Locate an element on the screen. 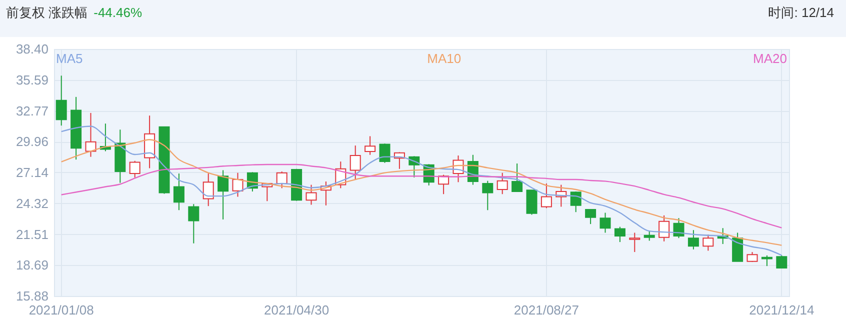 The image size is (846, 323). text: MA10 is located at coordinates (444, 58).